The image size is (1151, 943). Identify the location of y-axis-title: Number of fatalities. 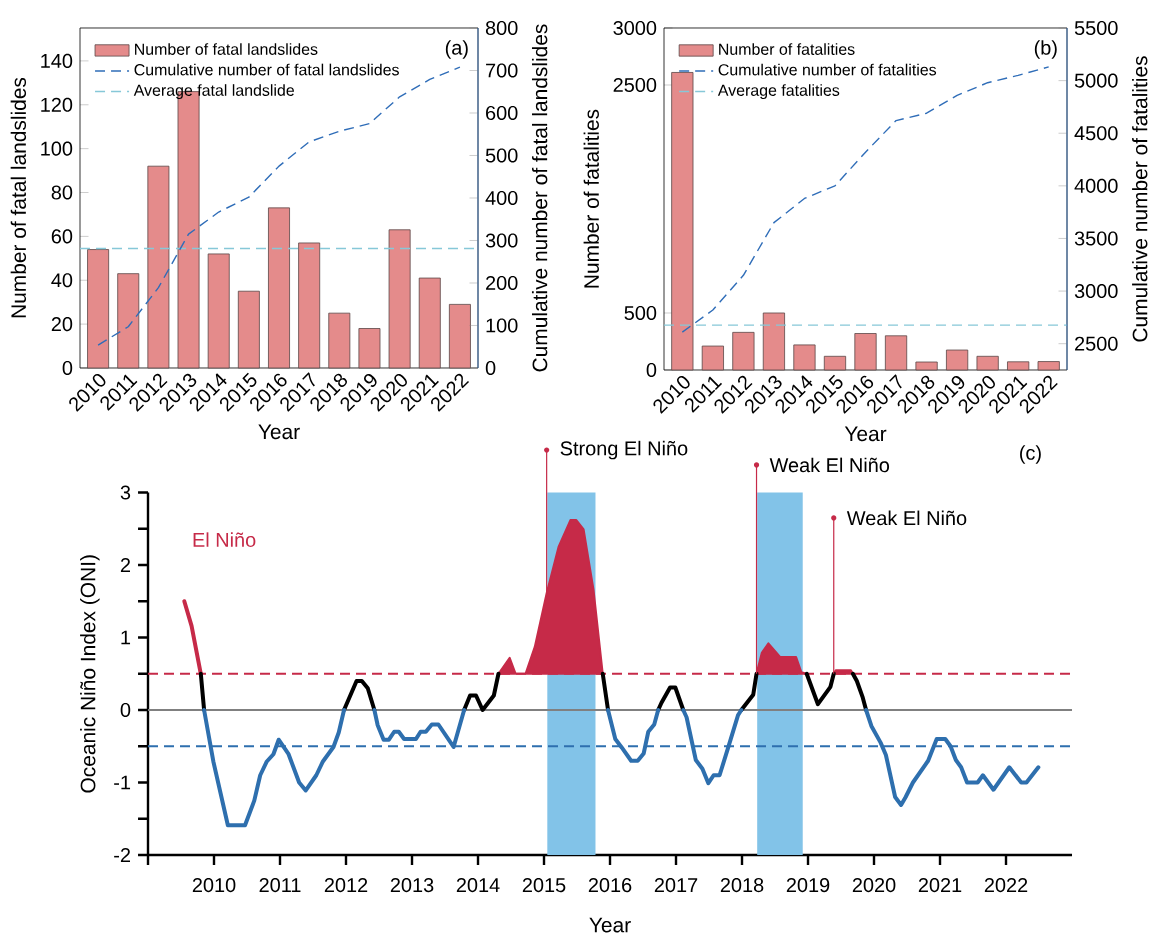
(591, 198).